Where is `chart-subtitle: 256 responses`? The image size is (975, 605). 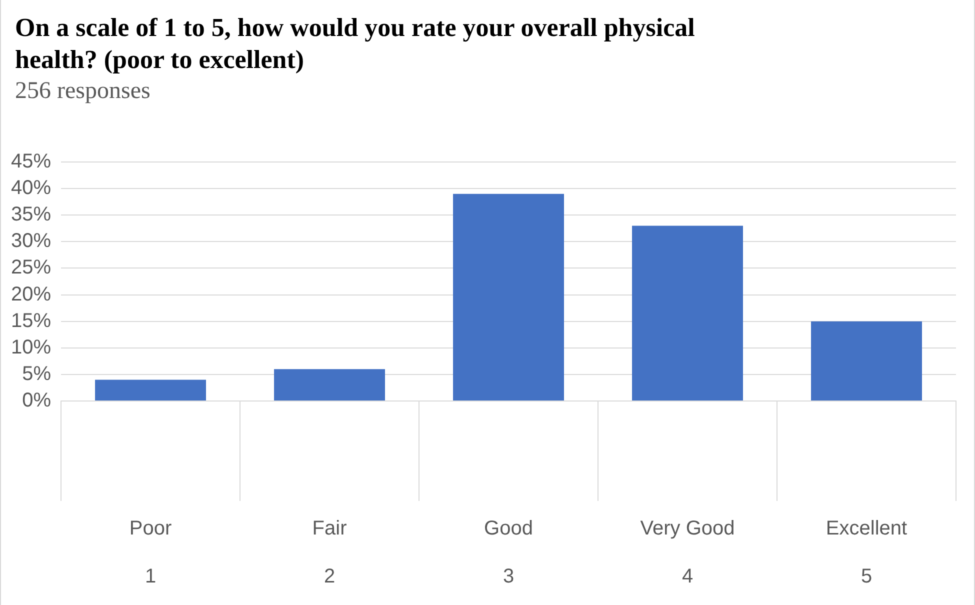 chart-subtitle: 256 responses is located at coordinates (82, 91).